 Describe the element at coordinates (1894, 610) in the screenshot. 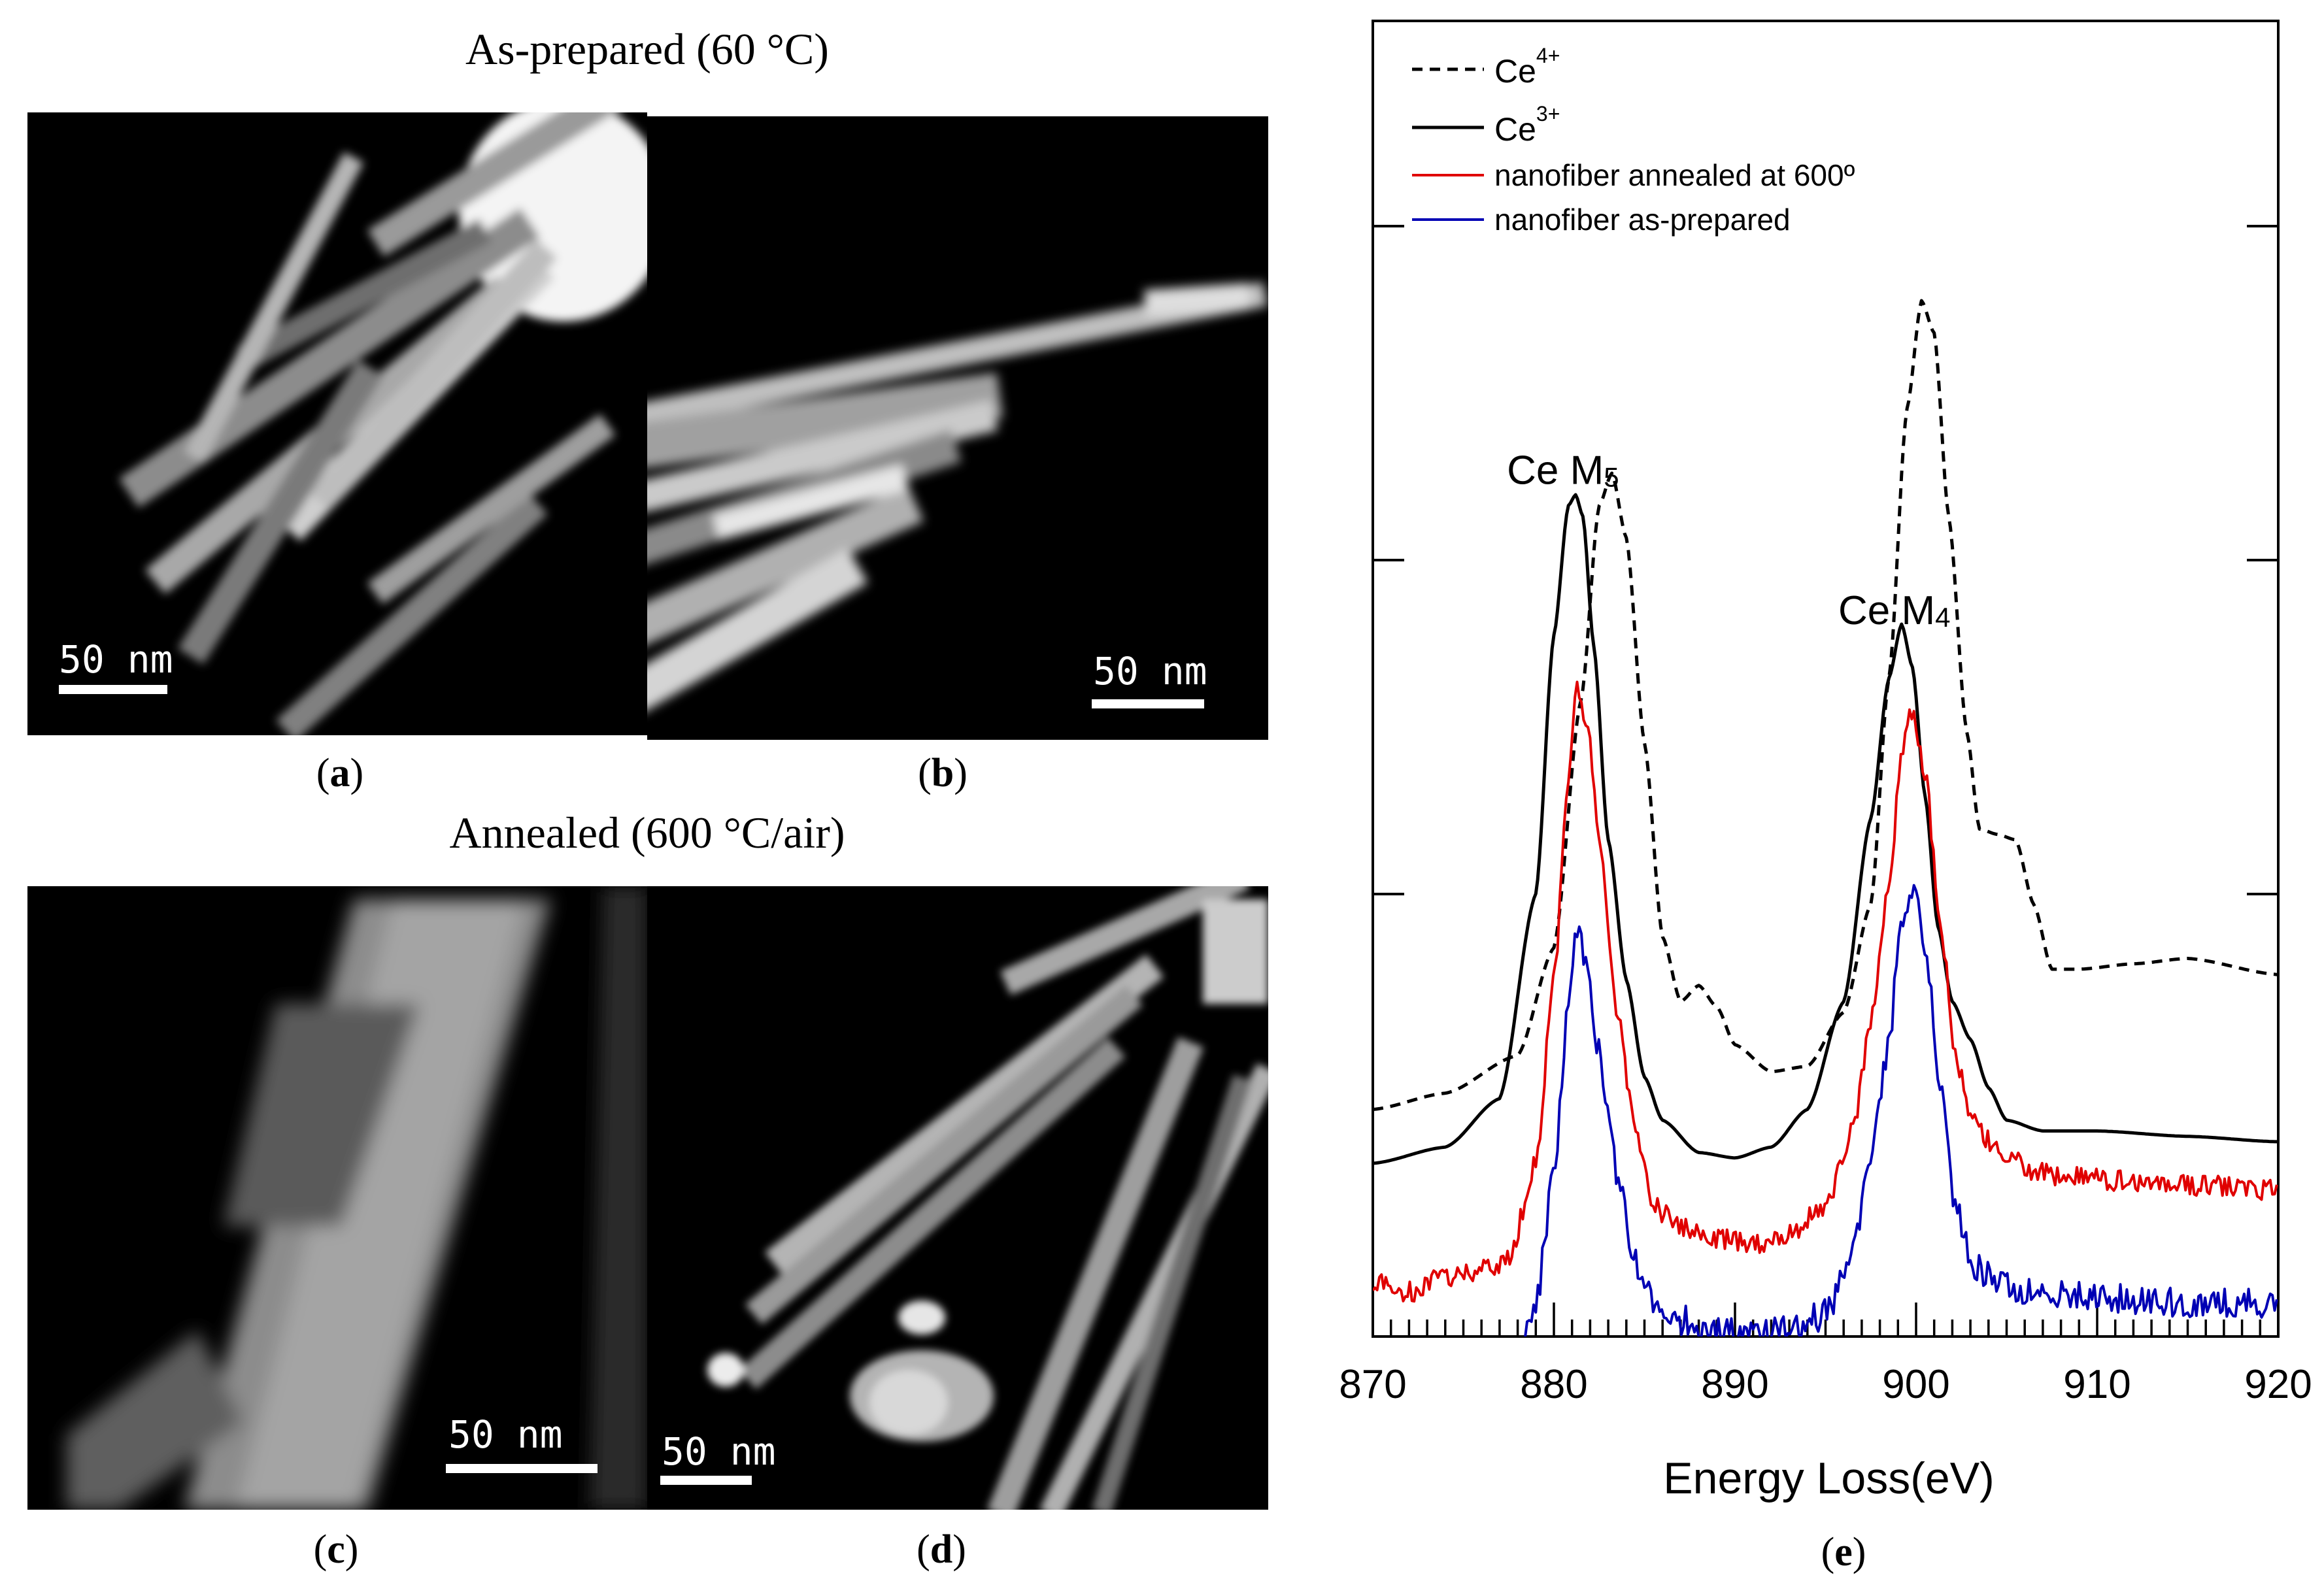

I see `peak-annotation-2: Ce M4` at that location.